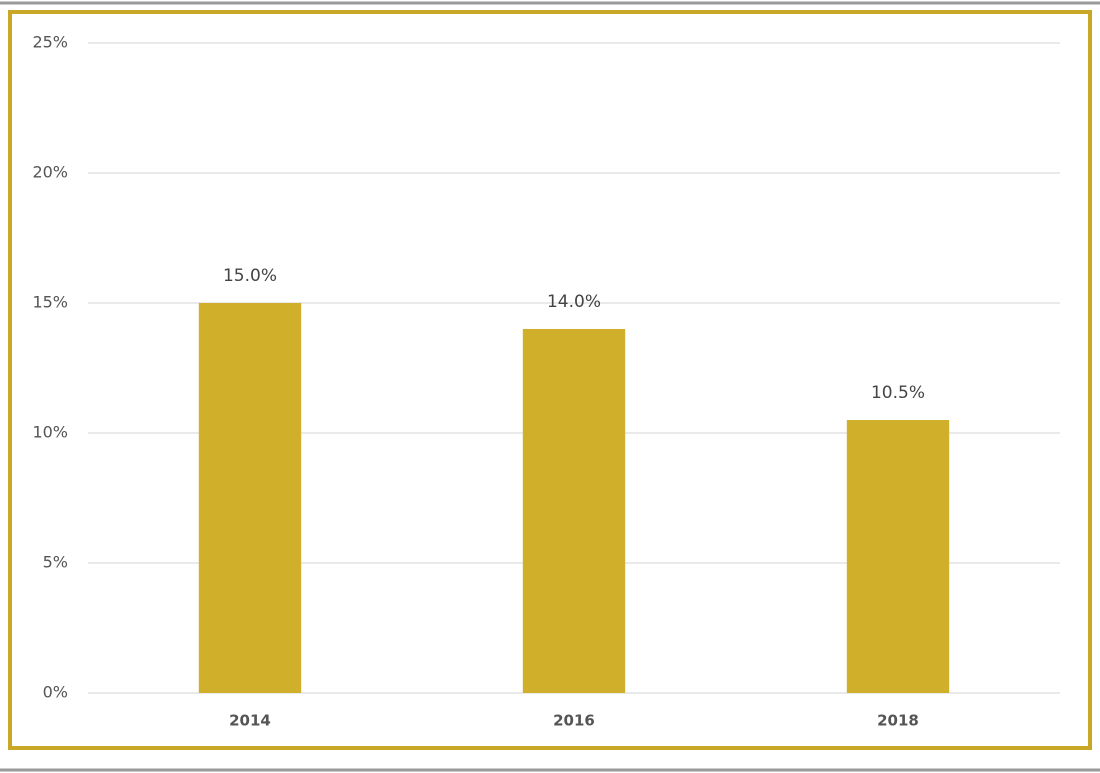 The width and height of the screenshot is (1100, 773). What do you see at coordinates (55, 562) in the screenshot?
I see `y-tick-label: 5%` at bounding box center [55, 562].